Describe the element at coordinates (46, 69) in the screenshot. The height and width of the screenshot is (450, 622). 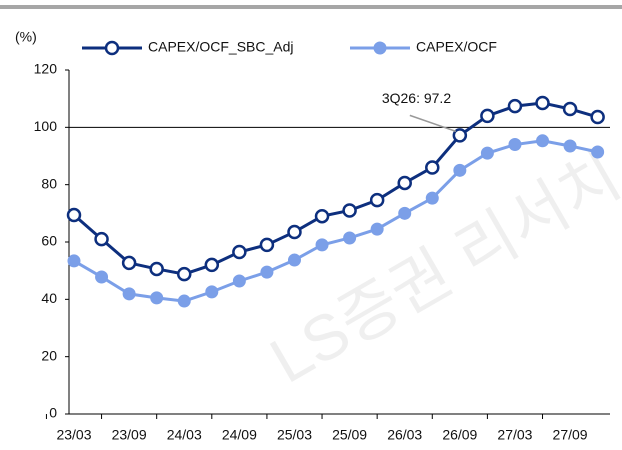
I see `y-tick-label: 120` at that location.